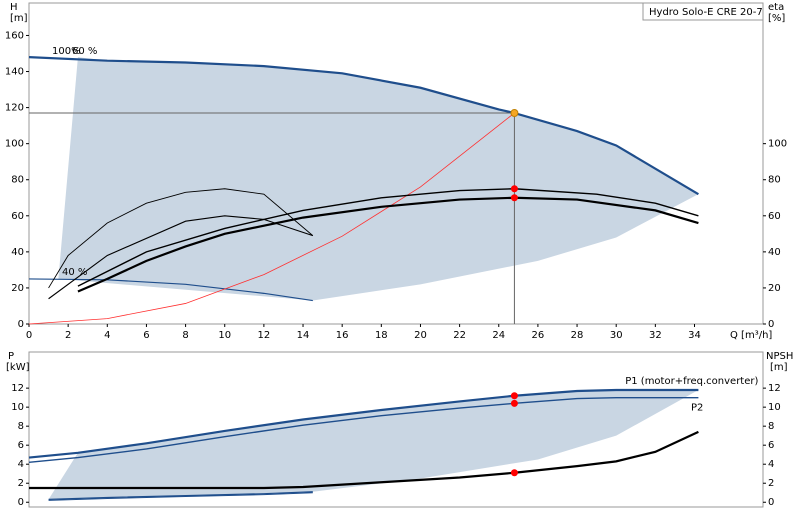 This screenshot has width=800, height=520. I want to click on x-tick-label: 34, so click(694, 335).